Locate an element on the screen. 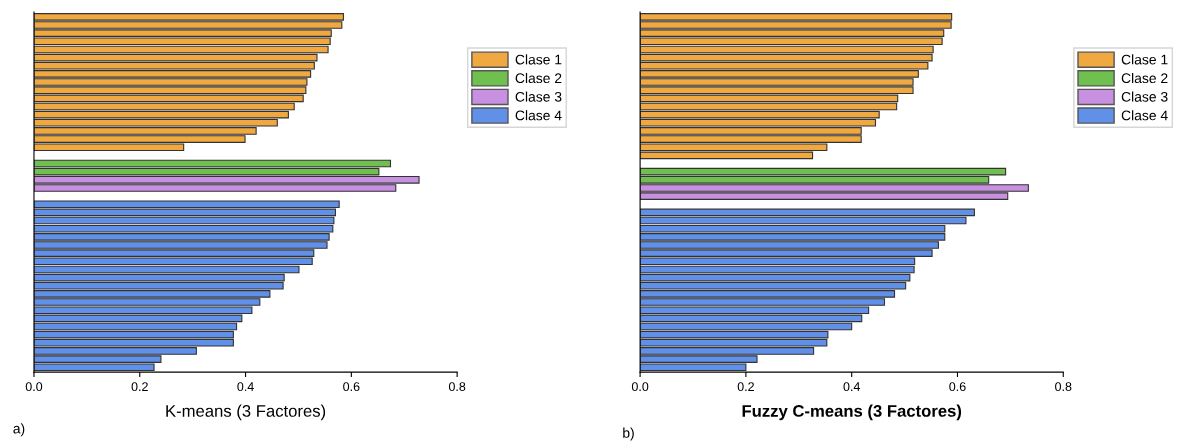  text: b) is located at coordinates (628, 434).